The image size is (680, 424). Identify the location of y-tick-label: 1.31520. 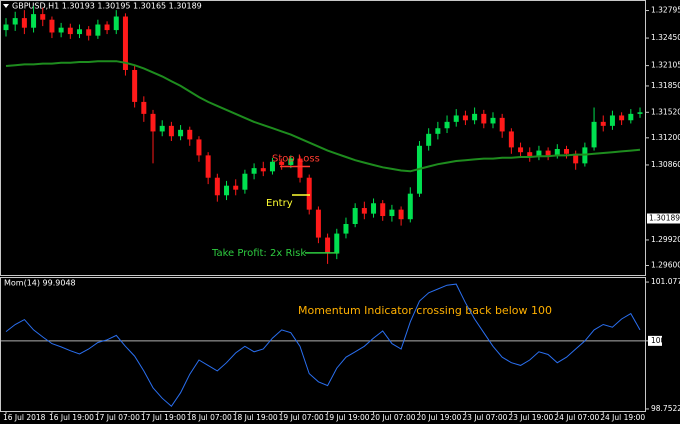
(665, 111).